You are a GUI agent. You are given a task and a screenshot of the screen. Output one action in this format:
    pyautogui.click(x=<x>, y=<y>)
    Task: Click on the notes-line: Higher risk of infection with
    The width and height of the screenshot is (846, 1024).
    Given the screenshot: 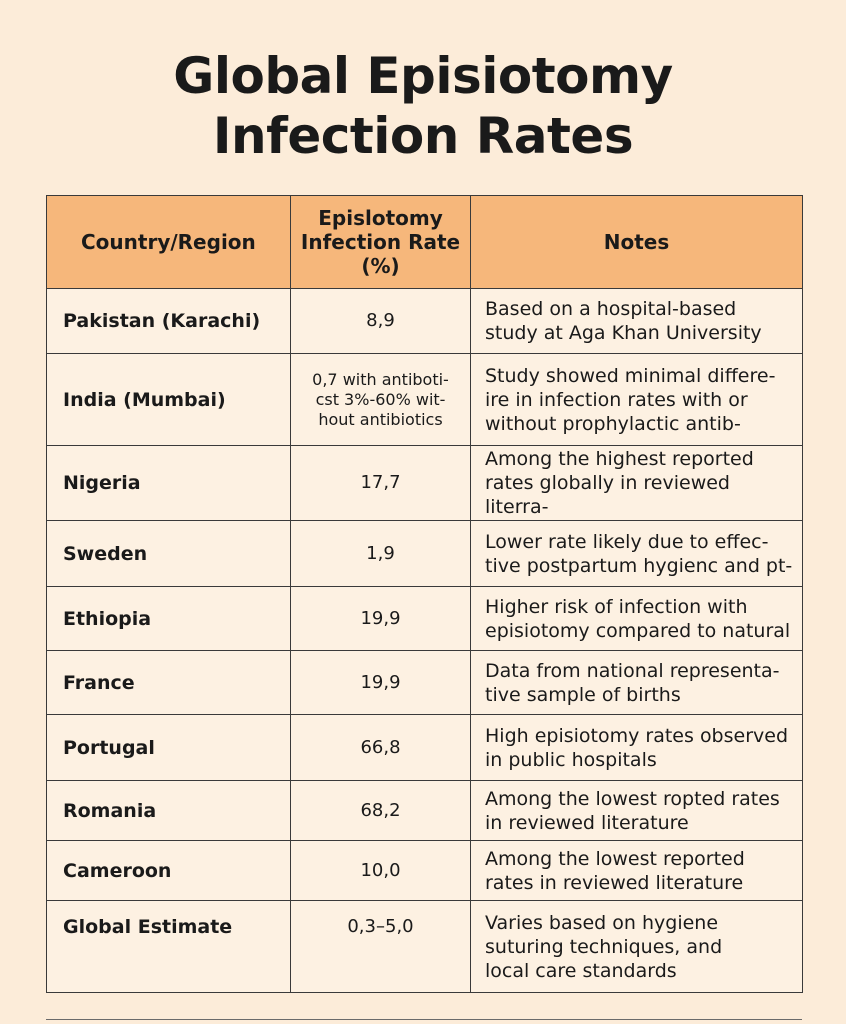 What is the action you would take?
    pyautogui.click(x=616, y=606)
    